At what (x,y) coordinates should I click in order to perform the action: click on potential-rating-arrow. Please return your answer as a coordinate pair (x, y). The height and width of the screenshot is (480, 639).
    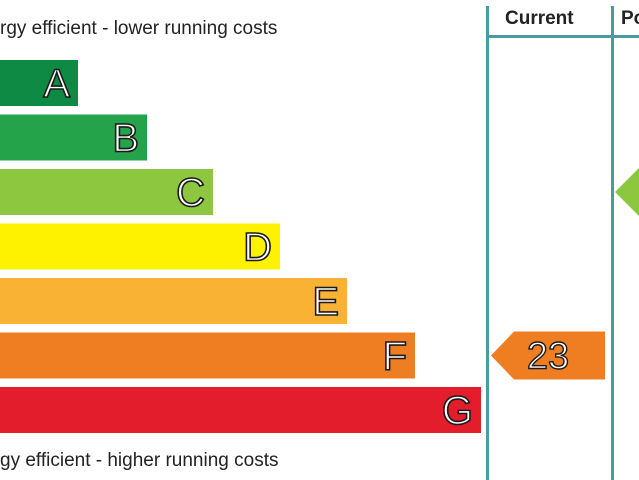
    Looking at the image, I should click on (627, 192).